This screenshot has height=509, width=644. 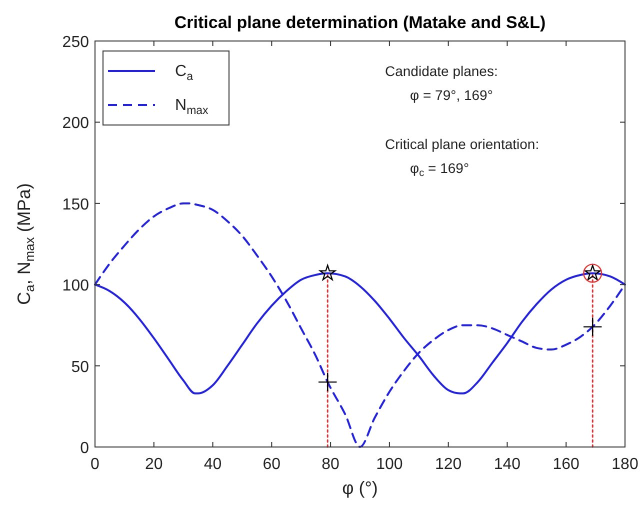 I want to click on annotation: Critical plane orientation:, so click(x=462, y=144).